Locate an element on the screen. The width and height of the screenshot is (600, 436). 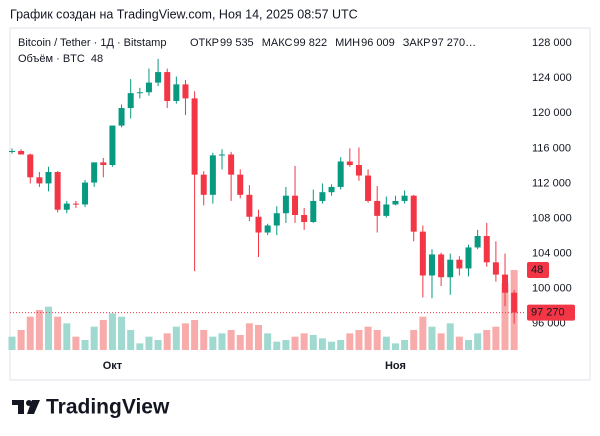
last-price-label: 97 270 is located at coordinates (548, 312).